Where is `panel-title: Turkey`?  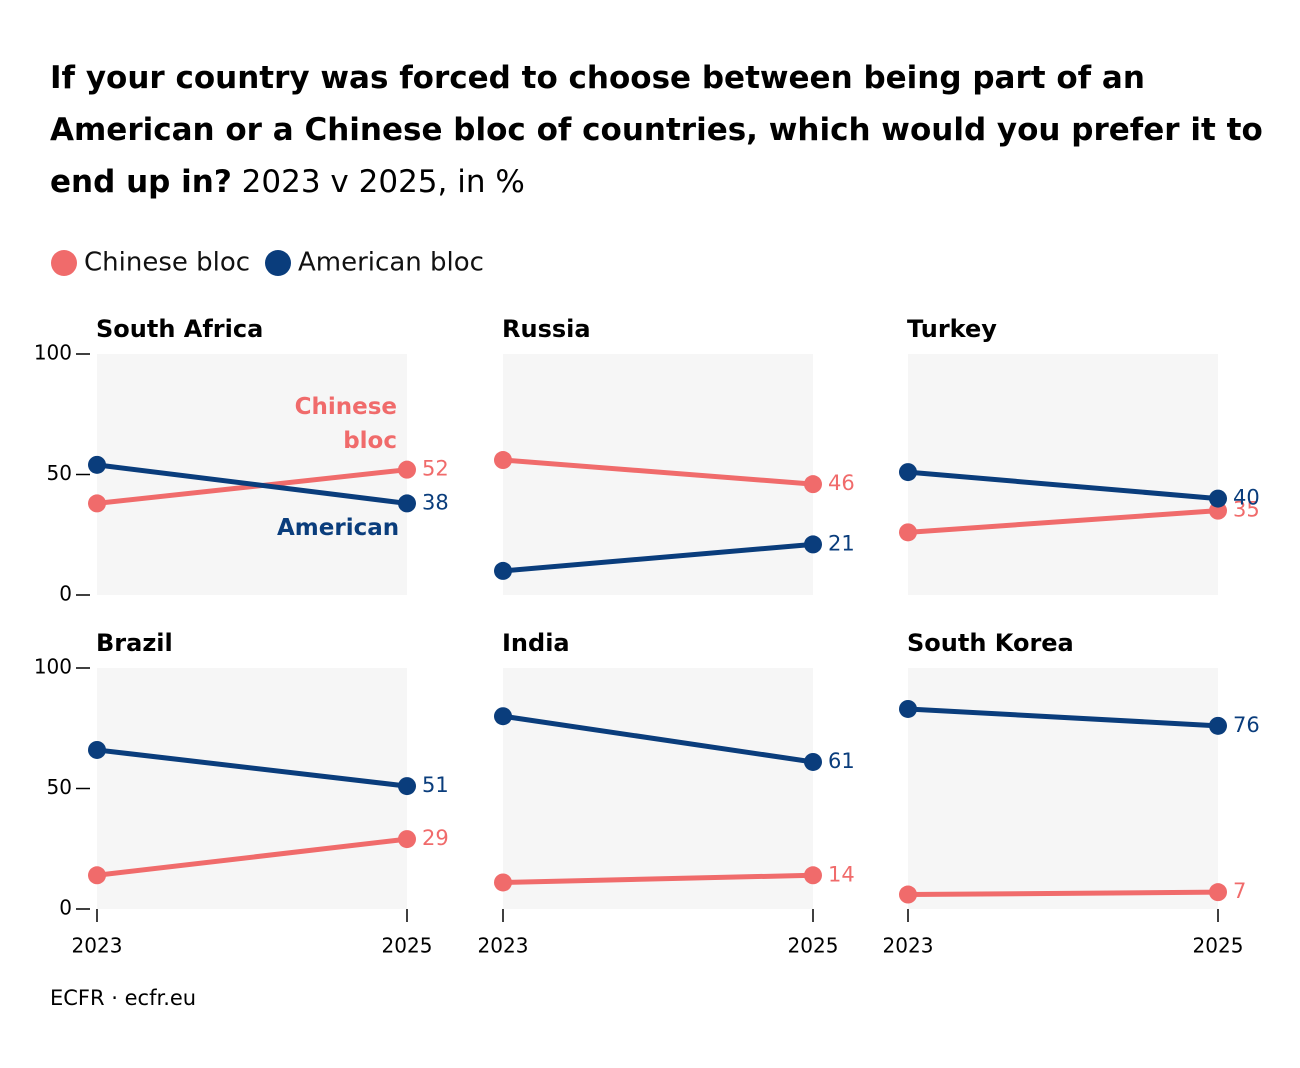 panel-title: Turkey is located at coordinates (952, 329).